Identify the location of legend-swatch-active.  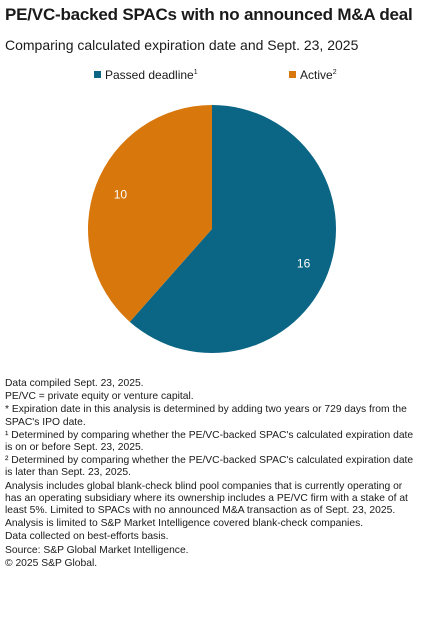
(292, 74).